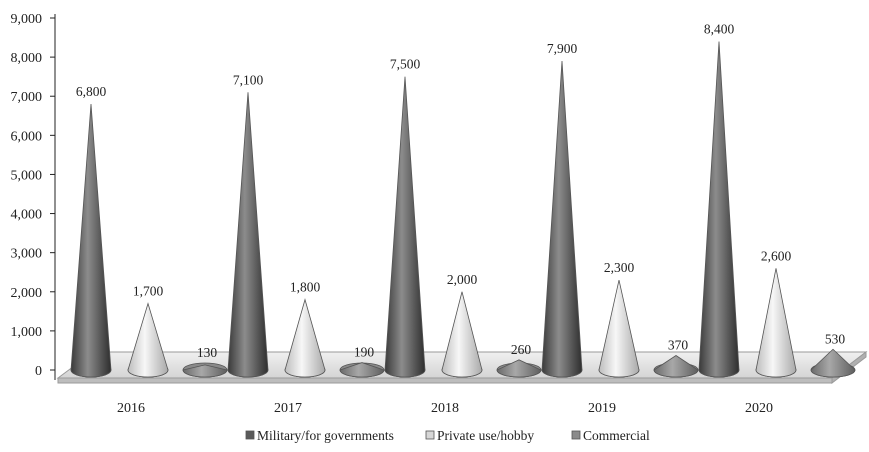 The image size is (869, 452). Describe the element at coordinates (27, 19) in the screenshot. I see `y-tick-label: 9,000` at that location.